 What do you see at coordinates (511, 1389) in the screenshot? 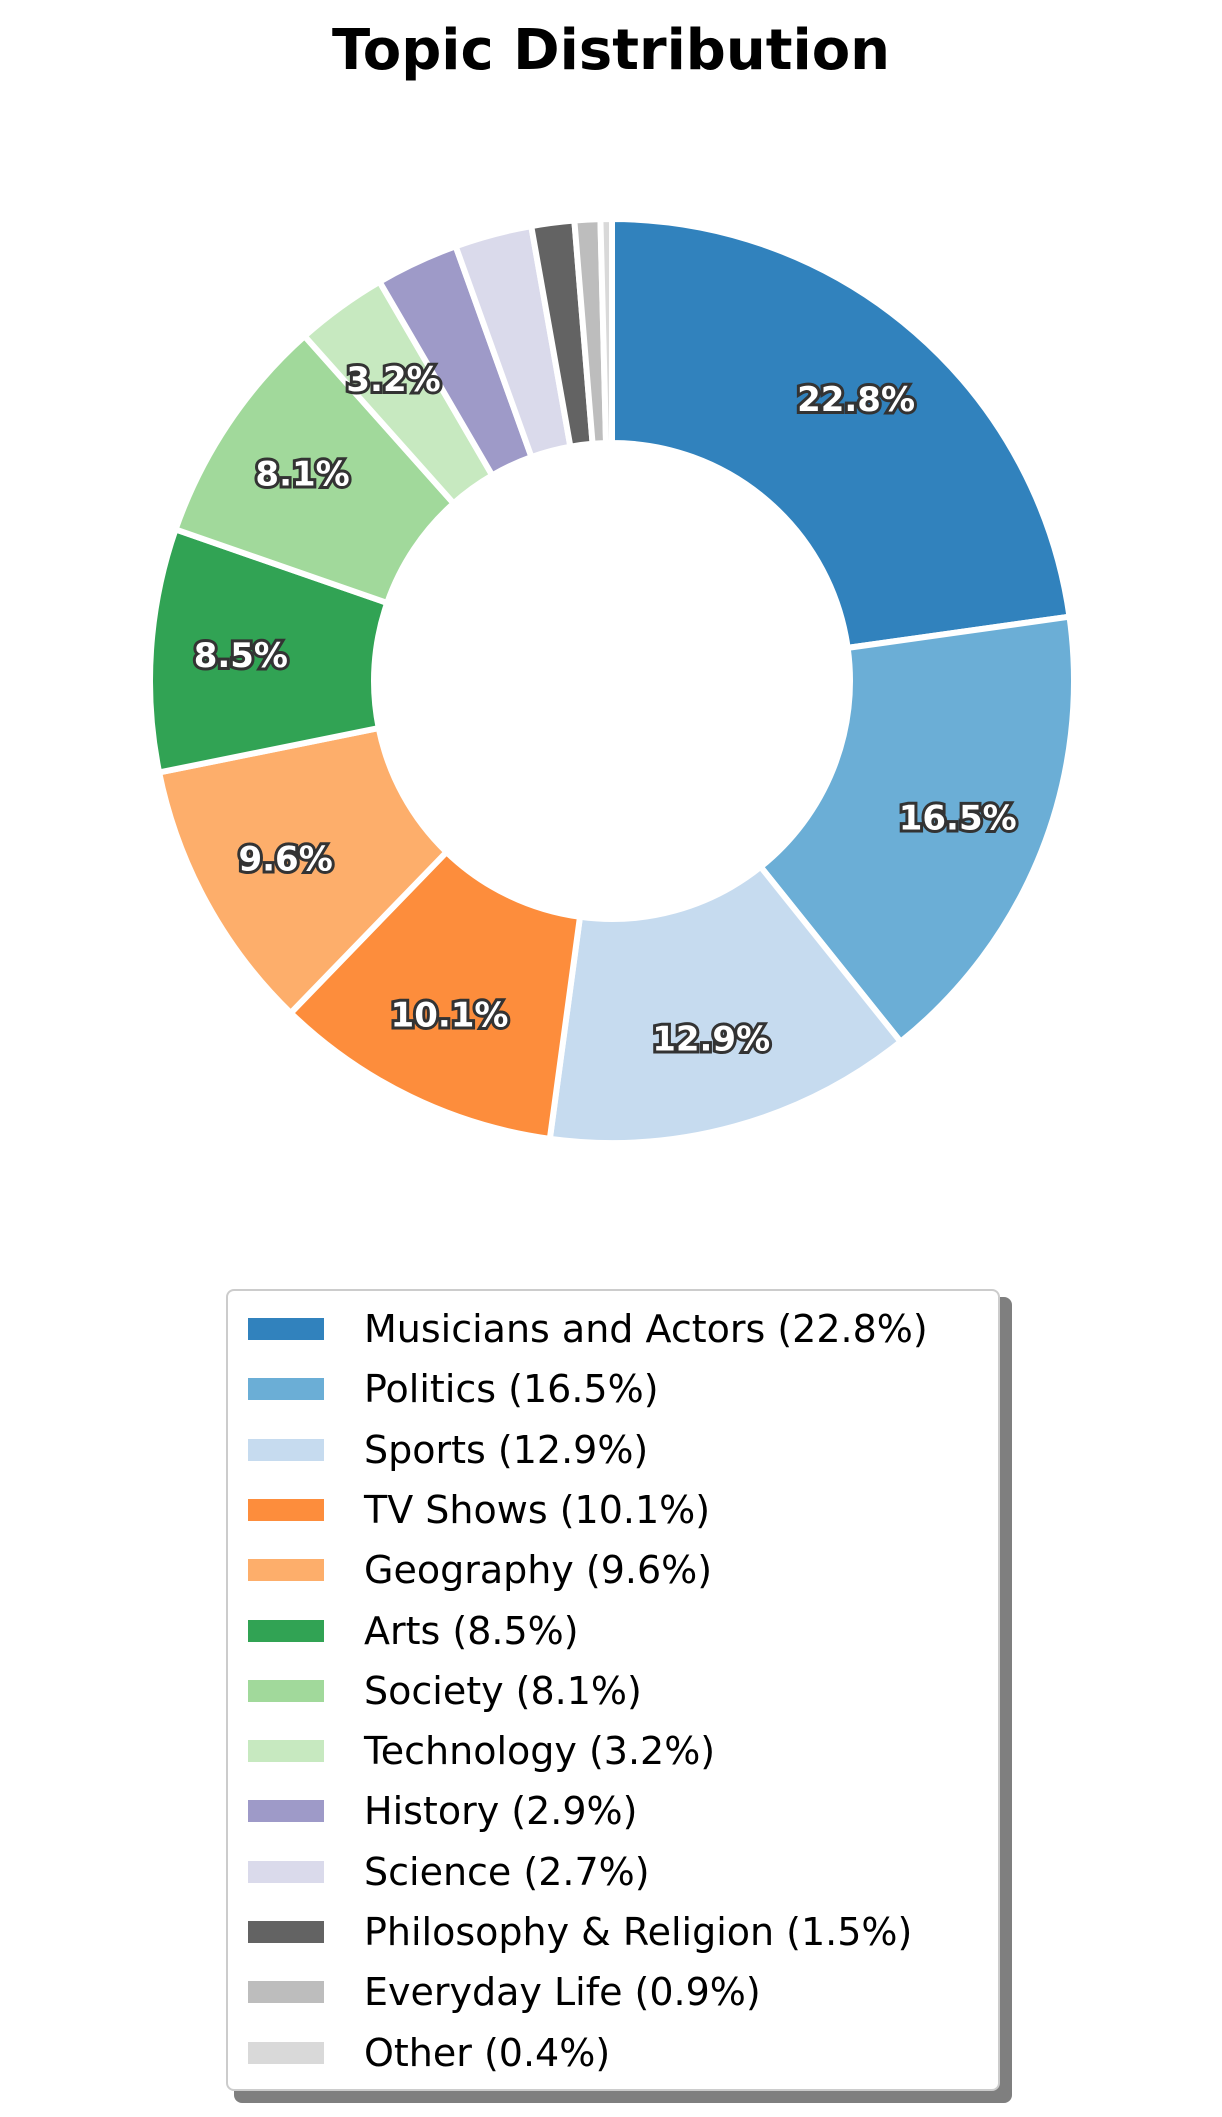
I see `legend-label: Politics (16.5%)` at bounding box center [511, 1389].